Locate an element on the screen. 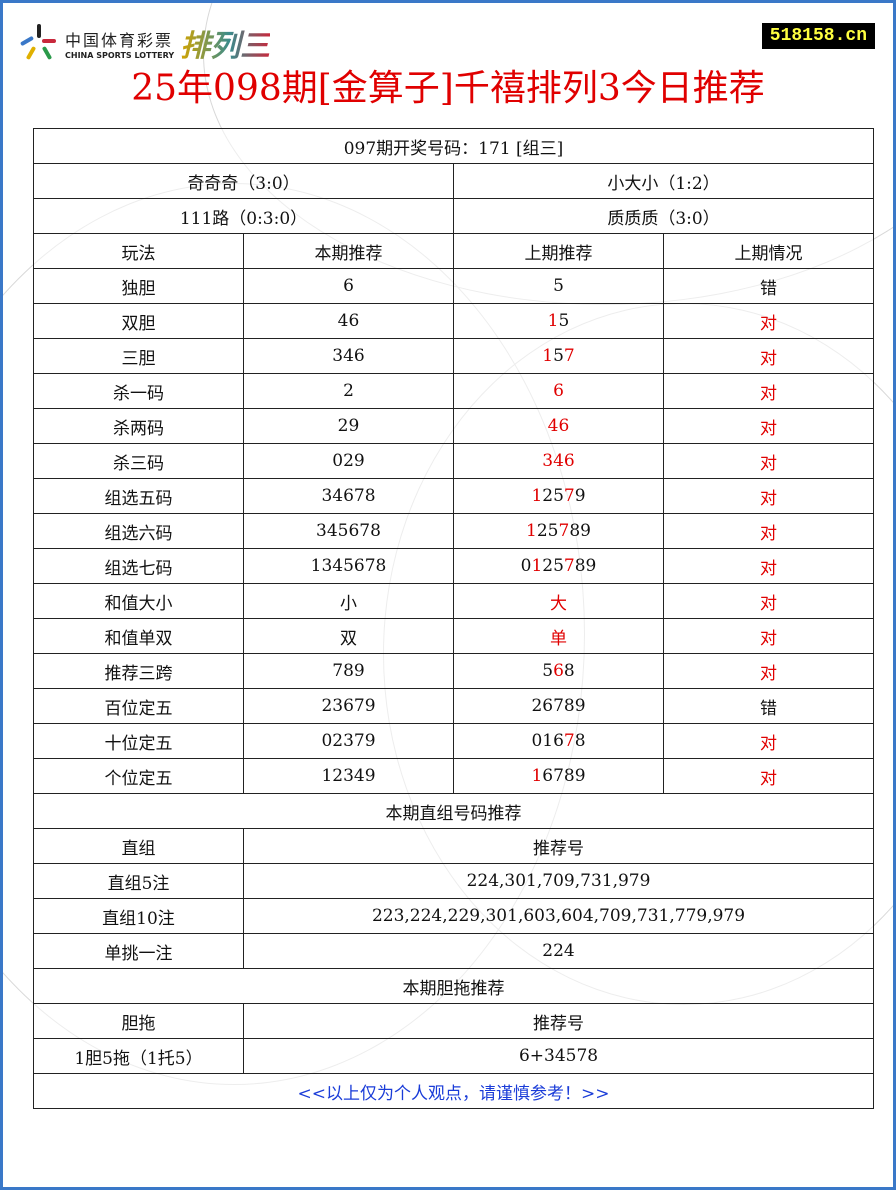 This screenshot has height=1190, width=896. table-row: 组选七码 1345678 0125789 对 is located at coordinates (454, 566).